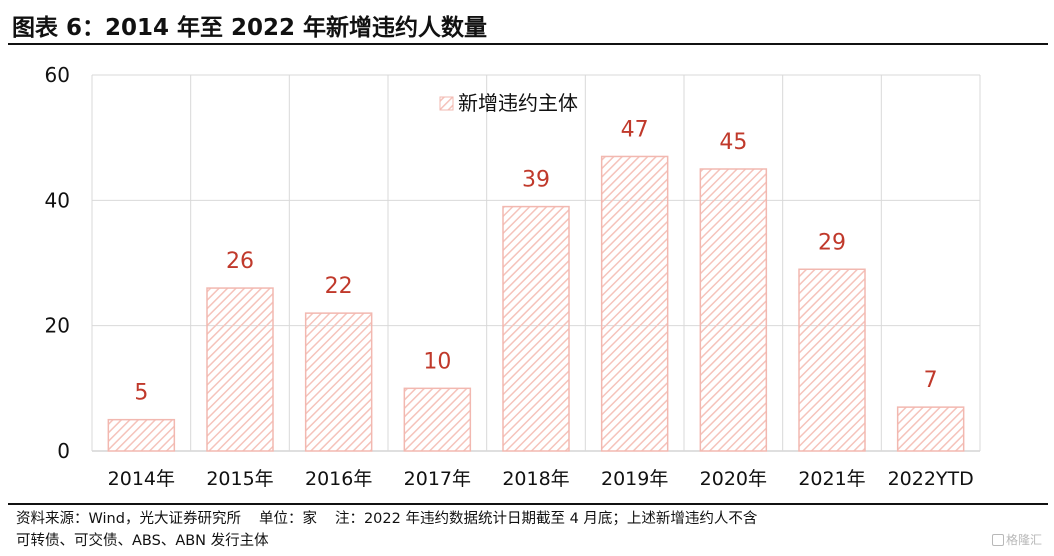 This screenshot has width=1054, height=556. What do you see at coordinates (518, 103) in the screenshot?
I see `legend-label: 新增违约主体` at bounding box center [518, 103].